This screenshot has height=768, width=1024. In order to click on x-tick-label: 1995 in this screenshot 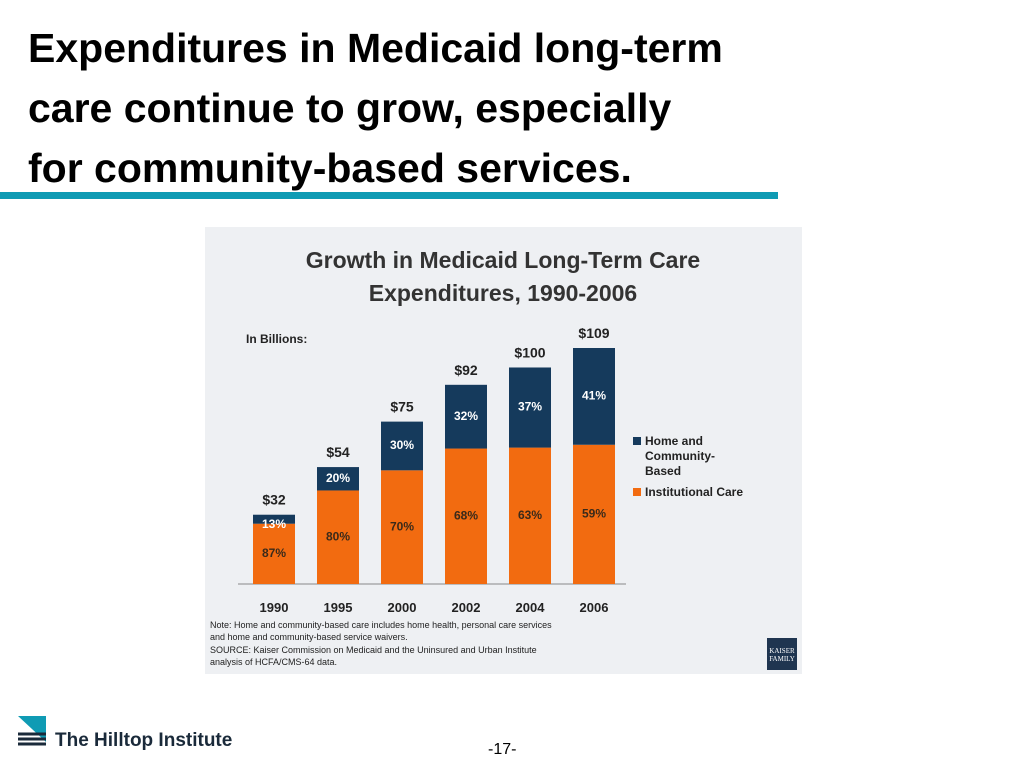, I will do `click(338, 607)`.